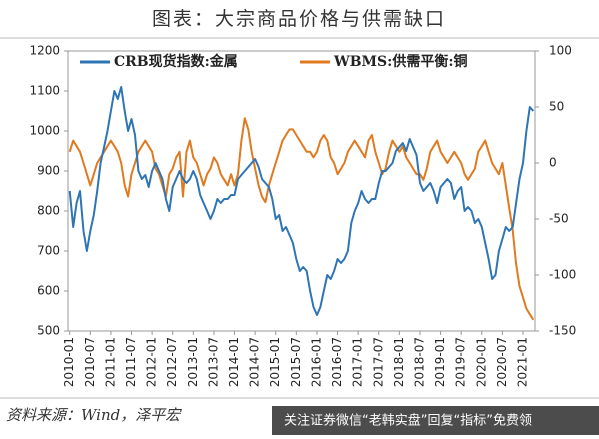 Image resolution: width=599 pixels, height=439 pixels. I want to click on y-tick-label: 500, so click(48, 331).